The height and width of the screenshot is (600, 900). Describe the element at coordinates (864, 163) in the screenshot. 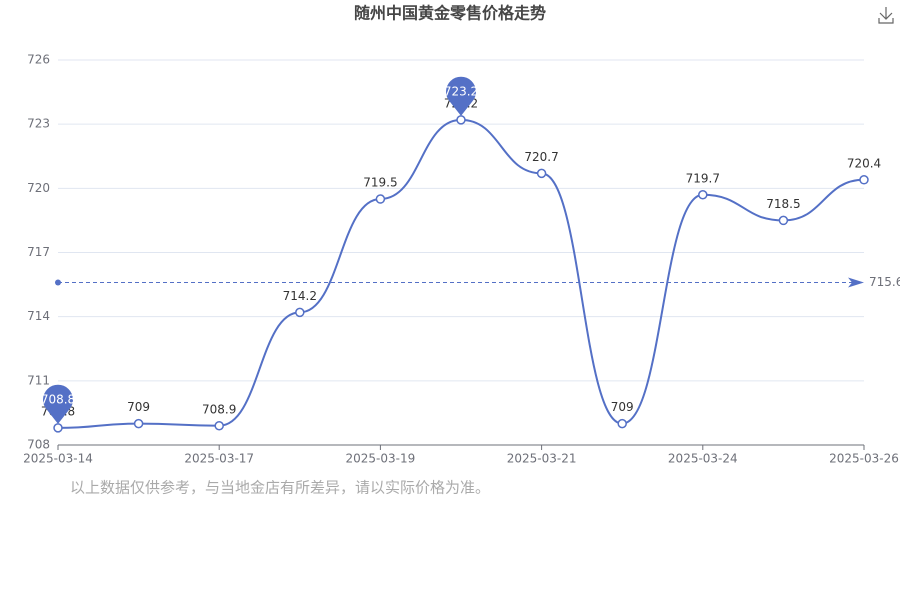

I see `data-label: 720.4` at that location.